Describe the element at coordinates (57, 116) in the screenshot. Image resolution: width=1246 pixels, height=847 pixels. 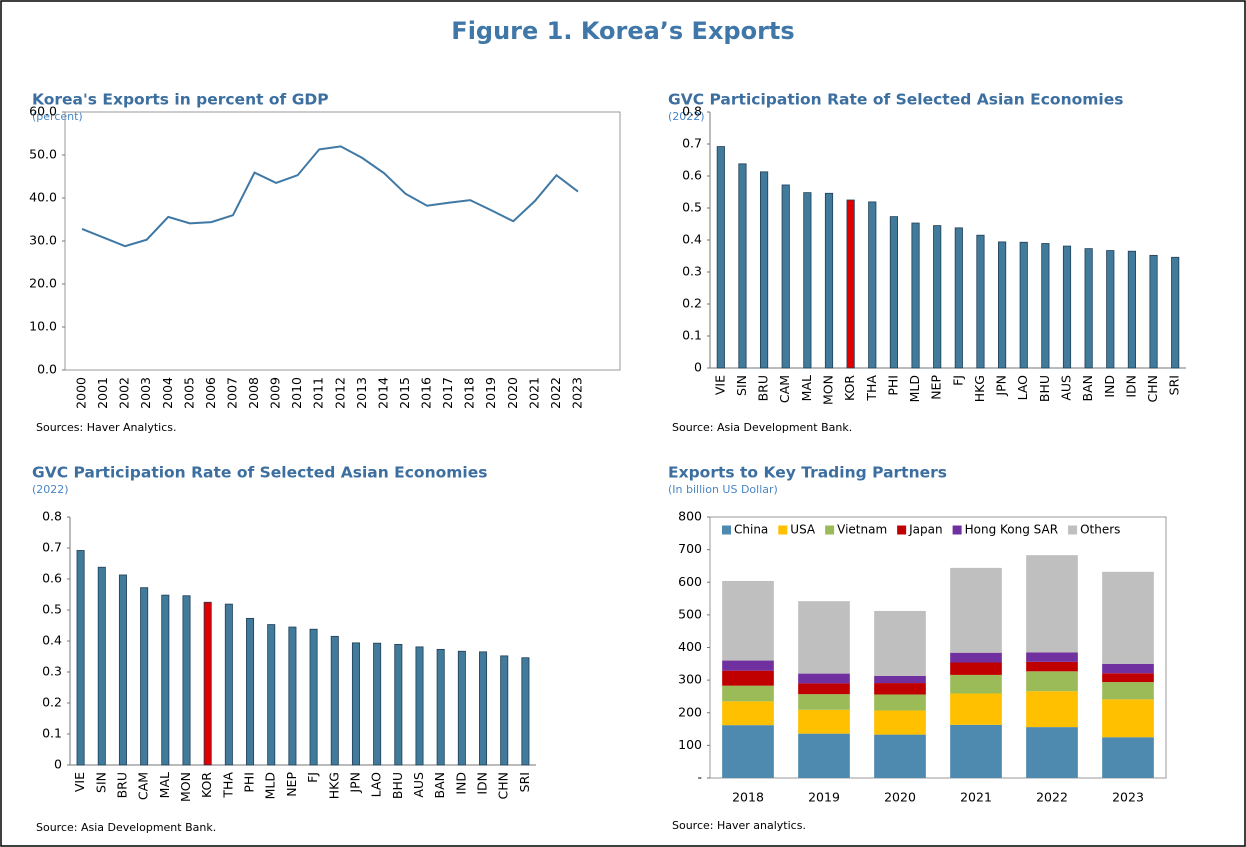
I see `panel-subtitle: (percent)` at that location.